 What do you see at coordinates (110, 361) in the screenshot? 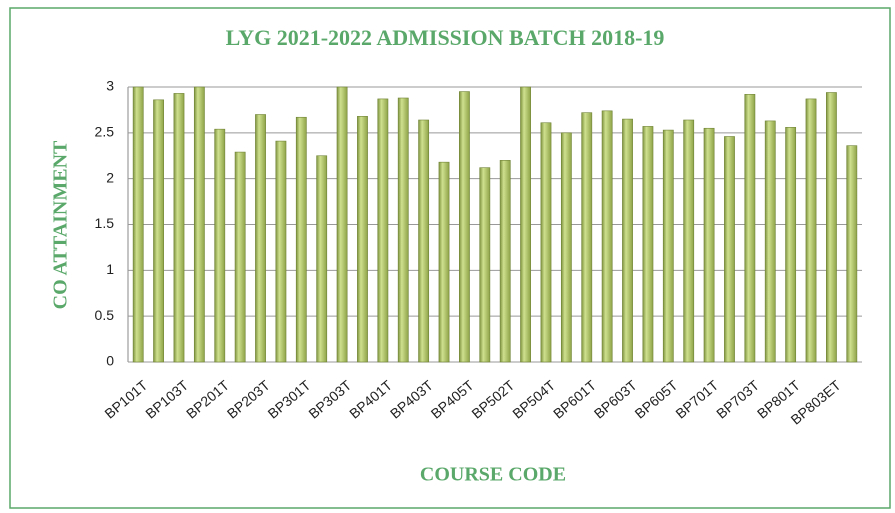
I see `y-tick-label: 0` at bounding box center [110, 361].